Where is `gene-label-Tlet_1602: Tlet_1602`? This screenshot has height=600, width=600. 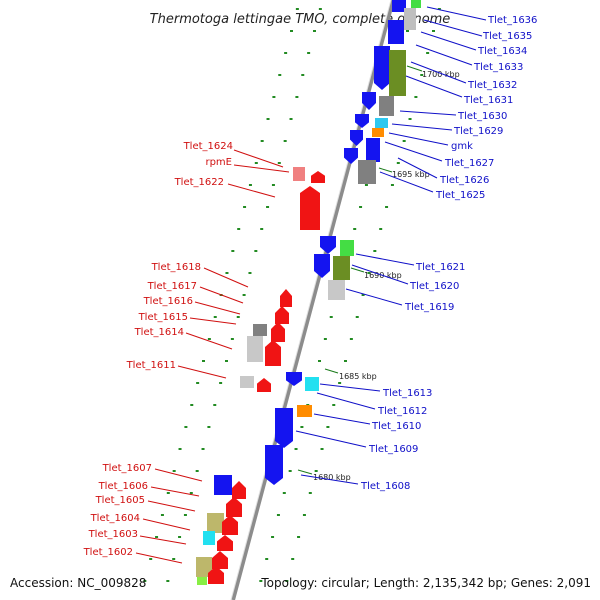 gene-label-Tlet_1602: Tlet_1602 is located at coordinates (108, 552).